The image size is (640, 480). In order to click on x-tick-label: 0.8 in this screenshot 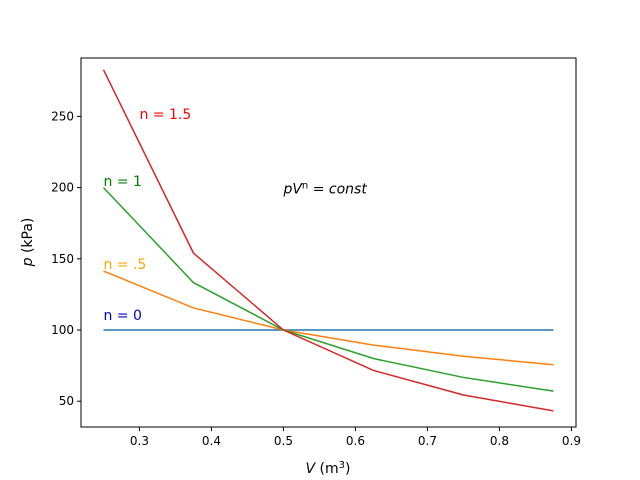, I will do `click(499, 441)`.